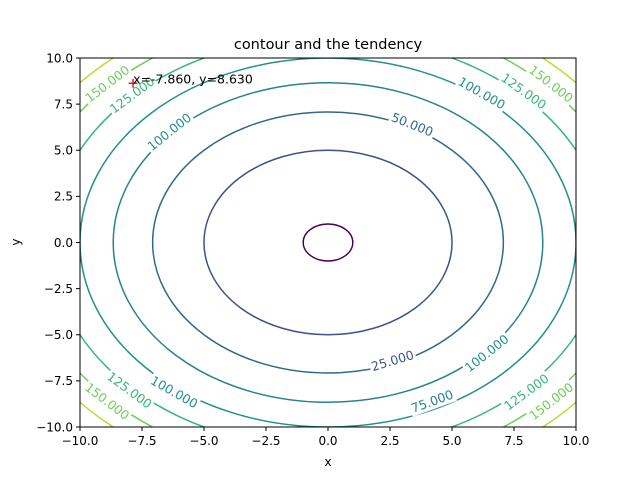 The width and height of the screenshot is (640, 480). I want to click on y-tick-label: −2.5, so click(58, 289).